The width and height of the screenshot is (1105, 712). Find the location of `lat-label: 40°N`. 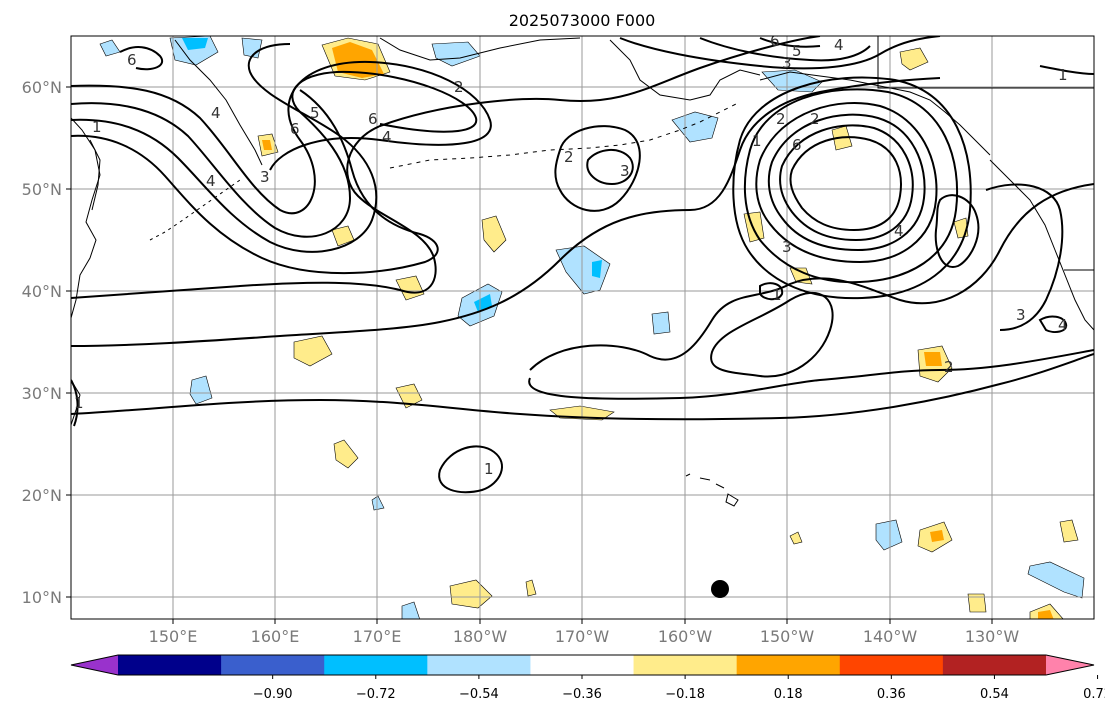

lat-label: 40°N is located at coordinates (42, 291).